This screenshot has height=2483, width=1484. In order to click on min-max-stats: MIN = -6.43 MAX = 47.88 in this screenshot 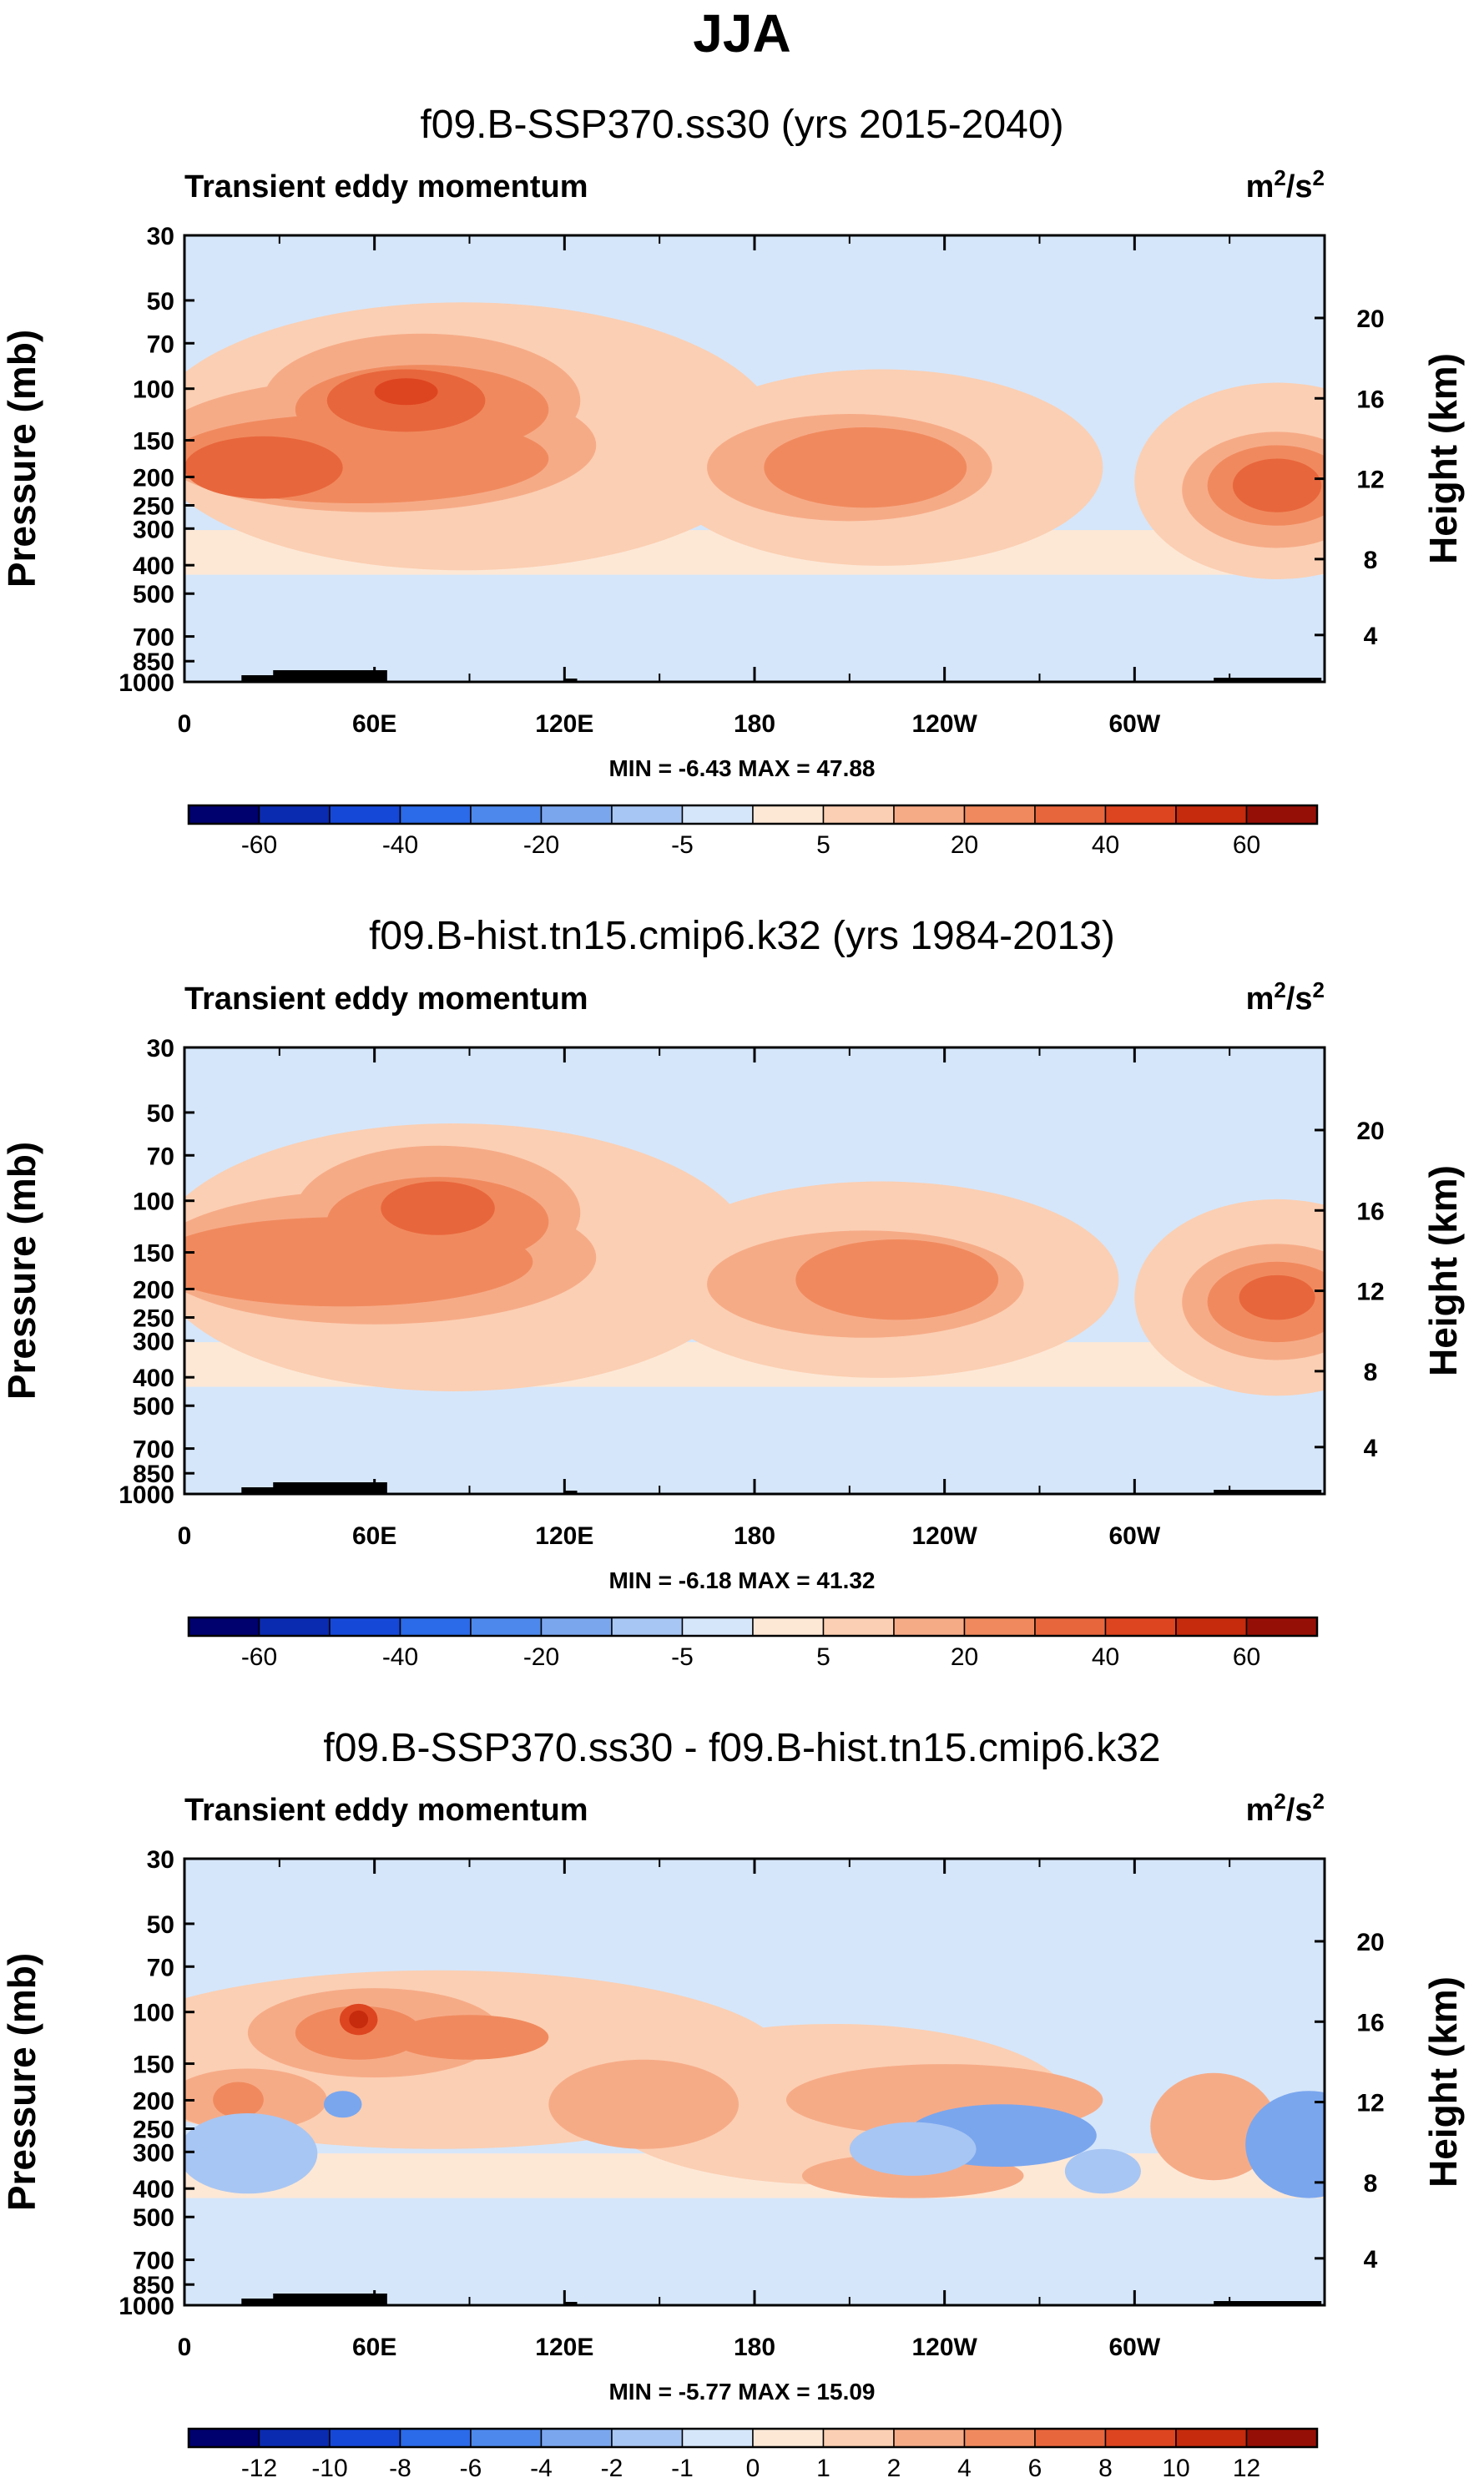, I will do `click(741, 768)`.